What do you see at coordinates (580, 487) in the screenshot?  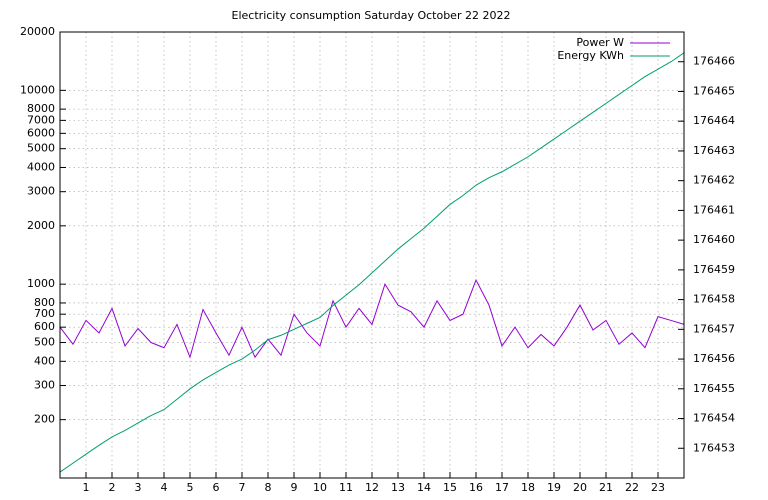 I see `x-tick-label: 20` at bounding box center [580, 487].